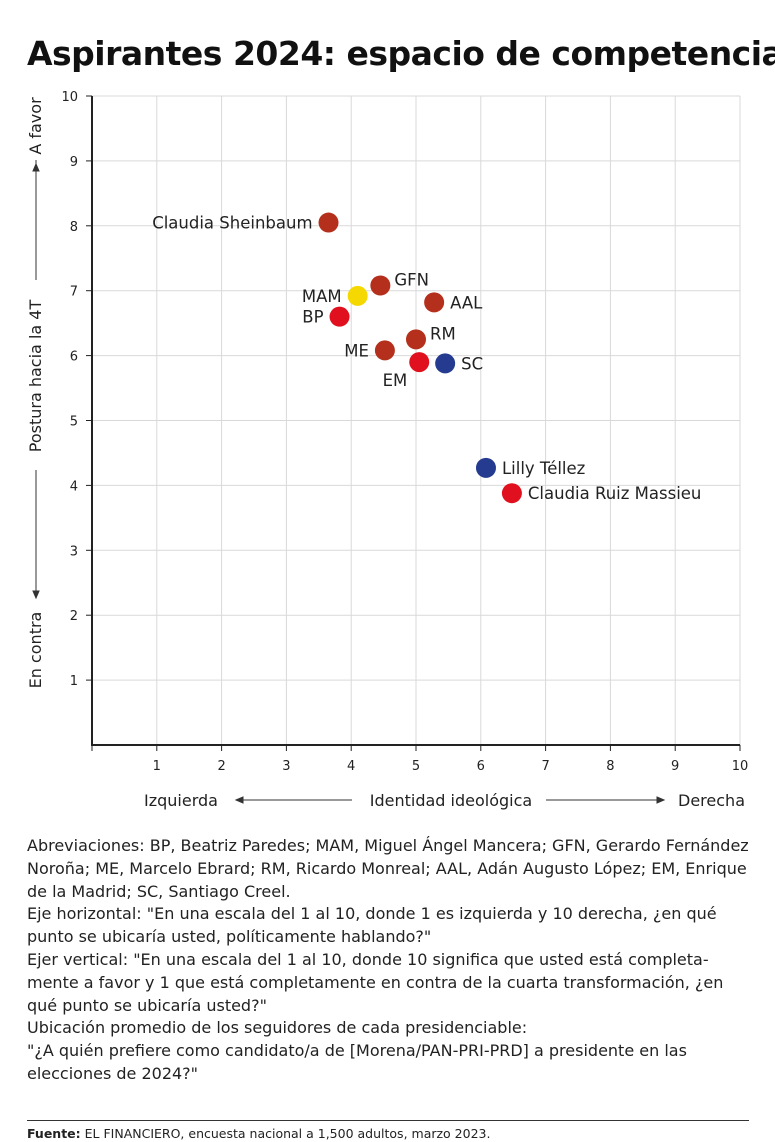 This screenshot has width=775, height=1142. Describe the element at coordinates (543, 468) in the screenshot. I see `point-label: Lilly Téllez` at that location.